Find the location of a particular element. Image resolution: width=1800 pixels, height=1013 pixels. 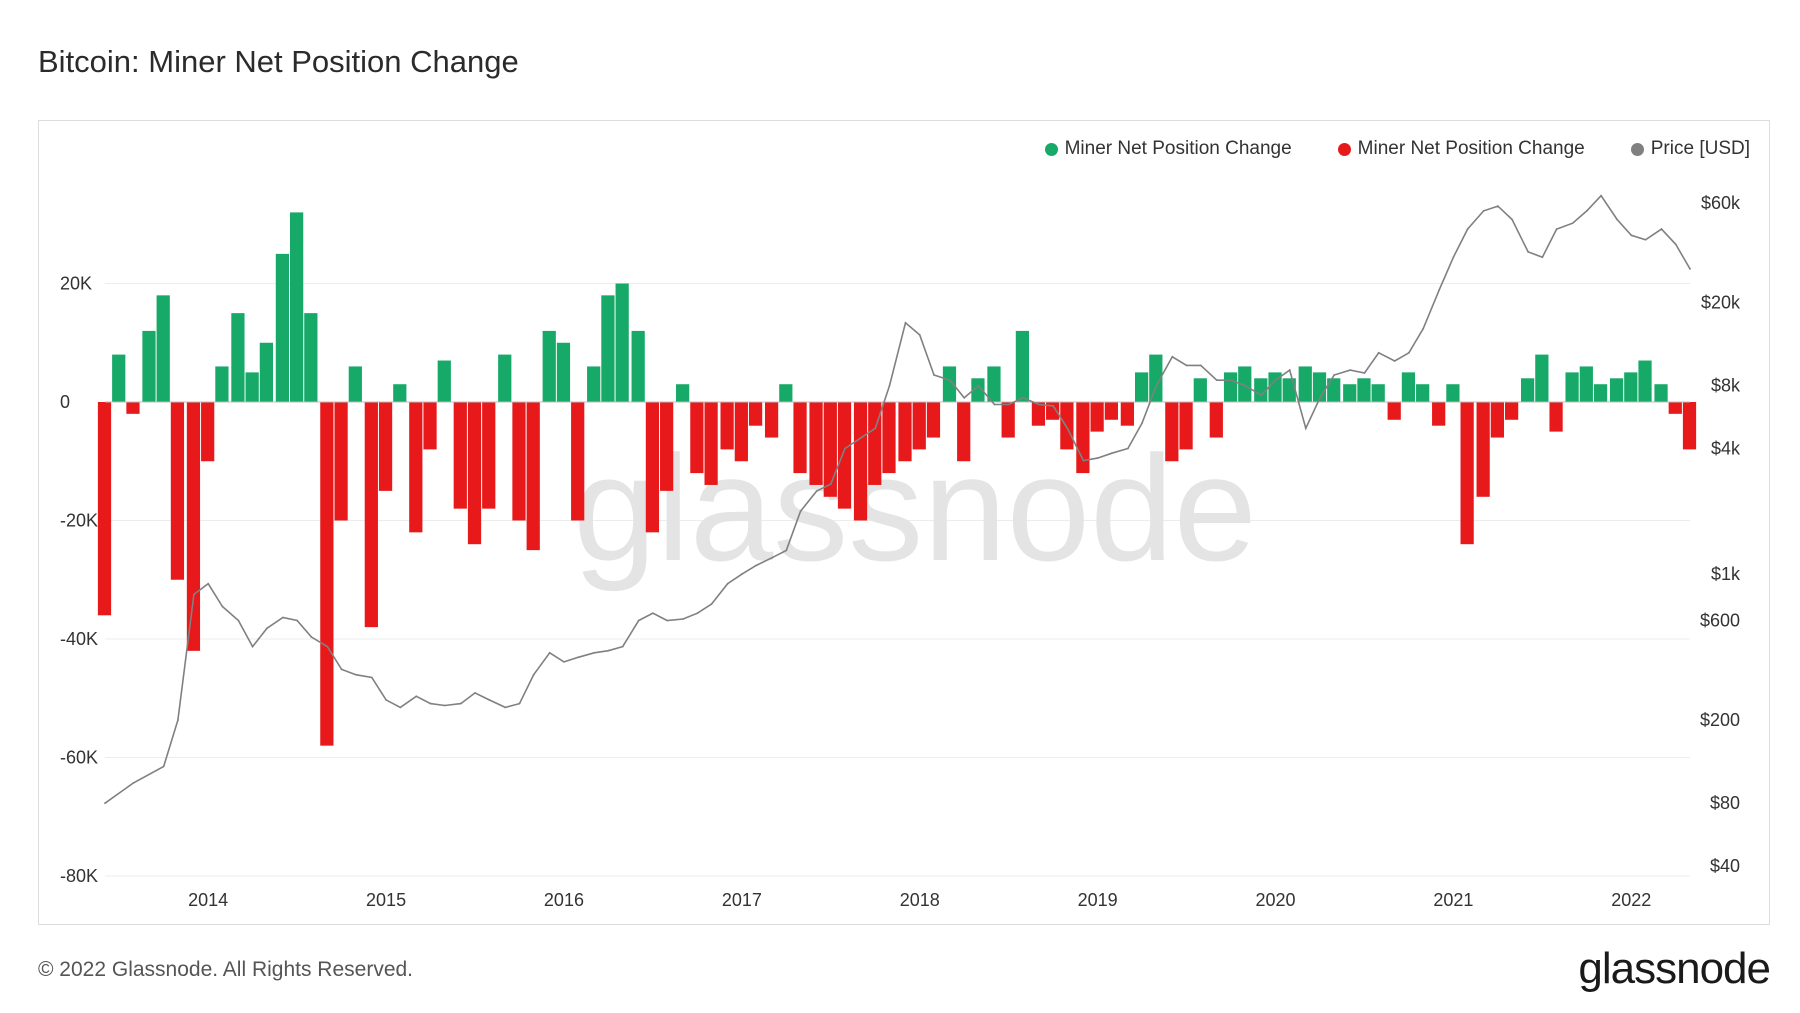

legend-label: Miner Net Position Change is located at coordinates (1471, 148).